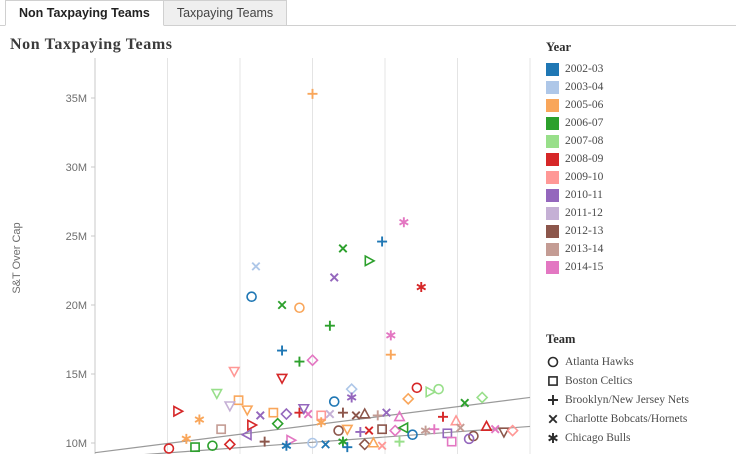  Describe the element at coordinates (639, 87) in the screenshot. I see `year-legend-item: 2003-04` at that location.